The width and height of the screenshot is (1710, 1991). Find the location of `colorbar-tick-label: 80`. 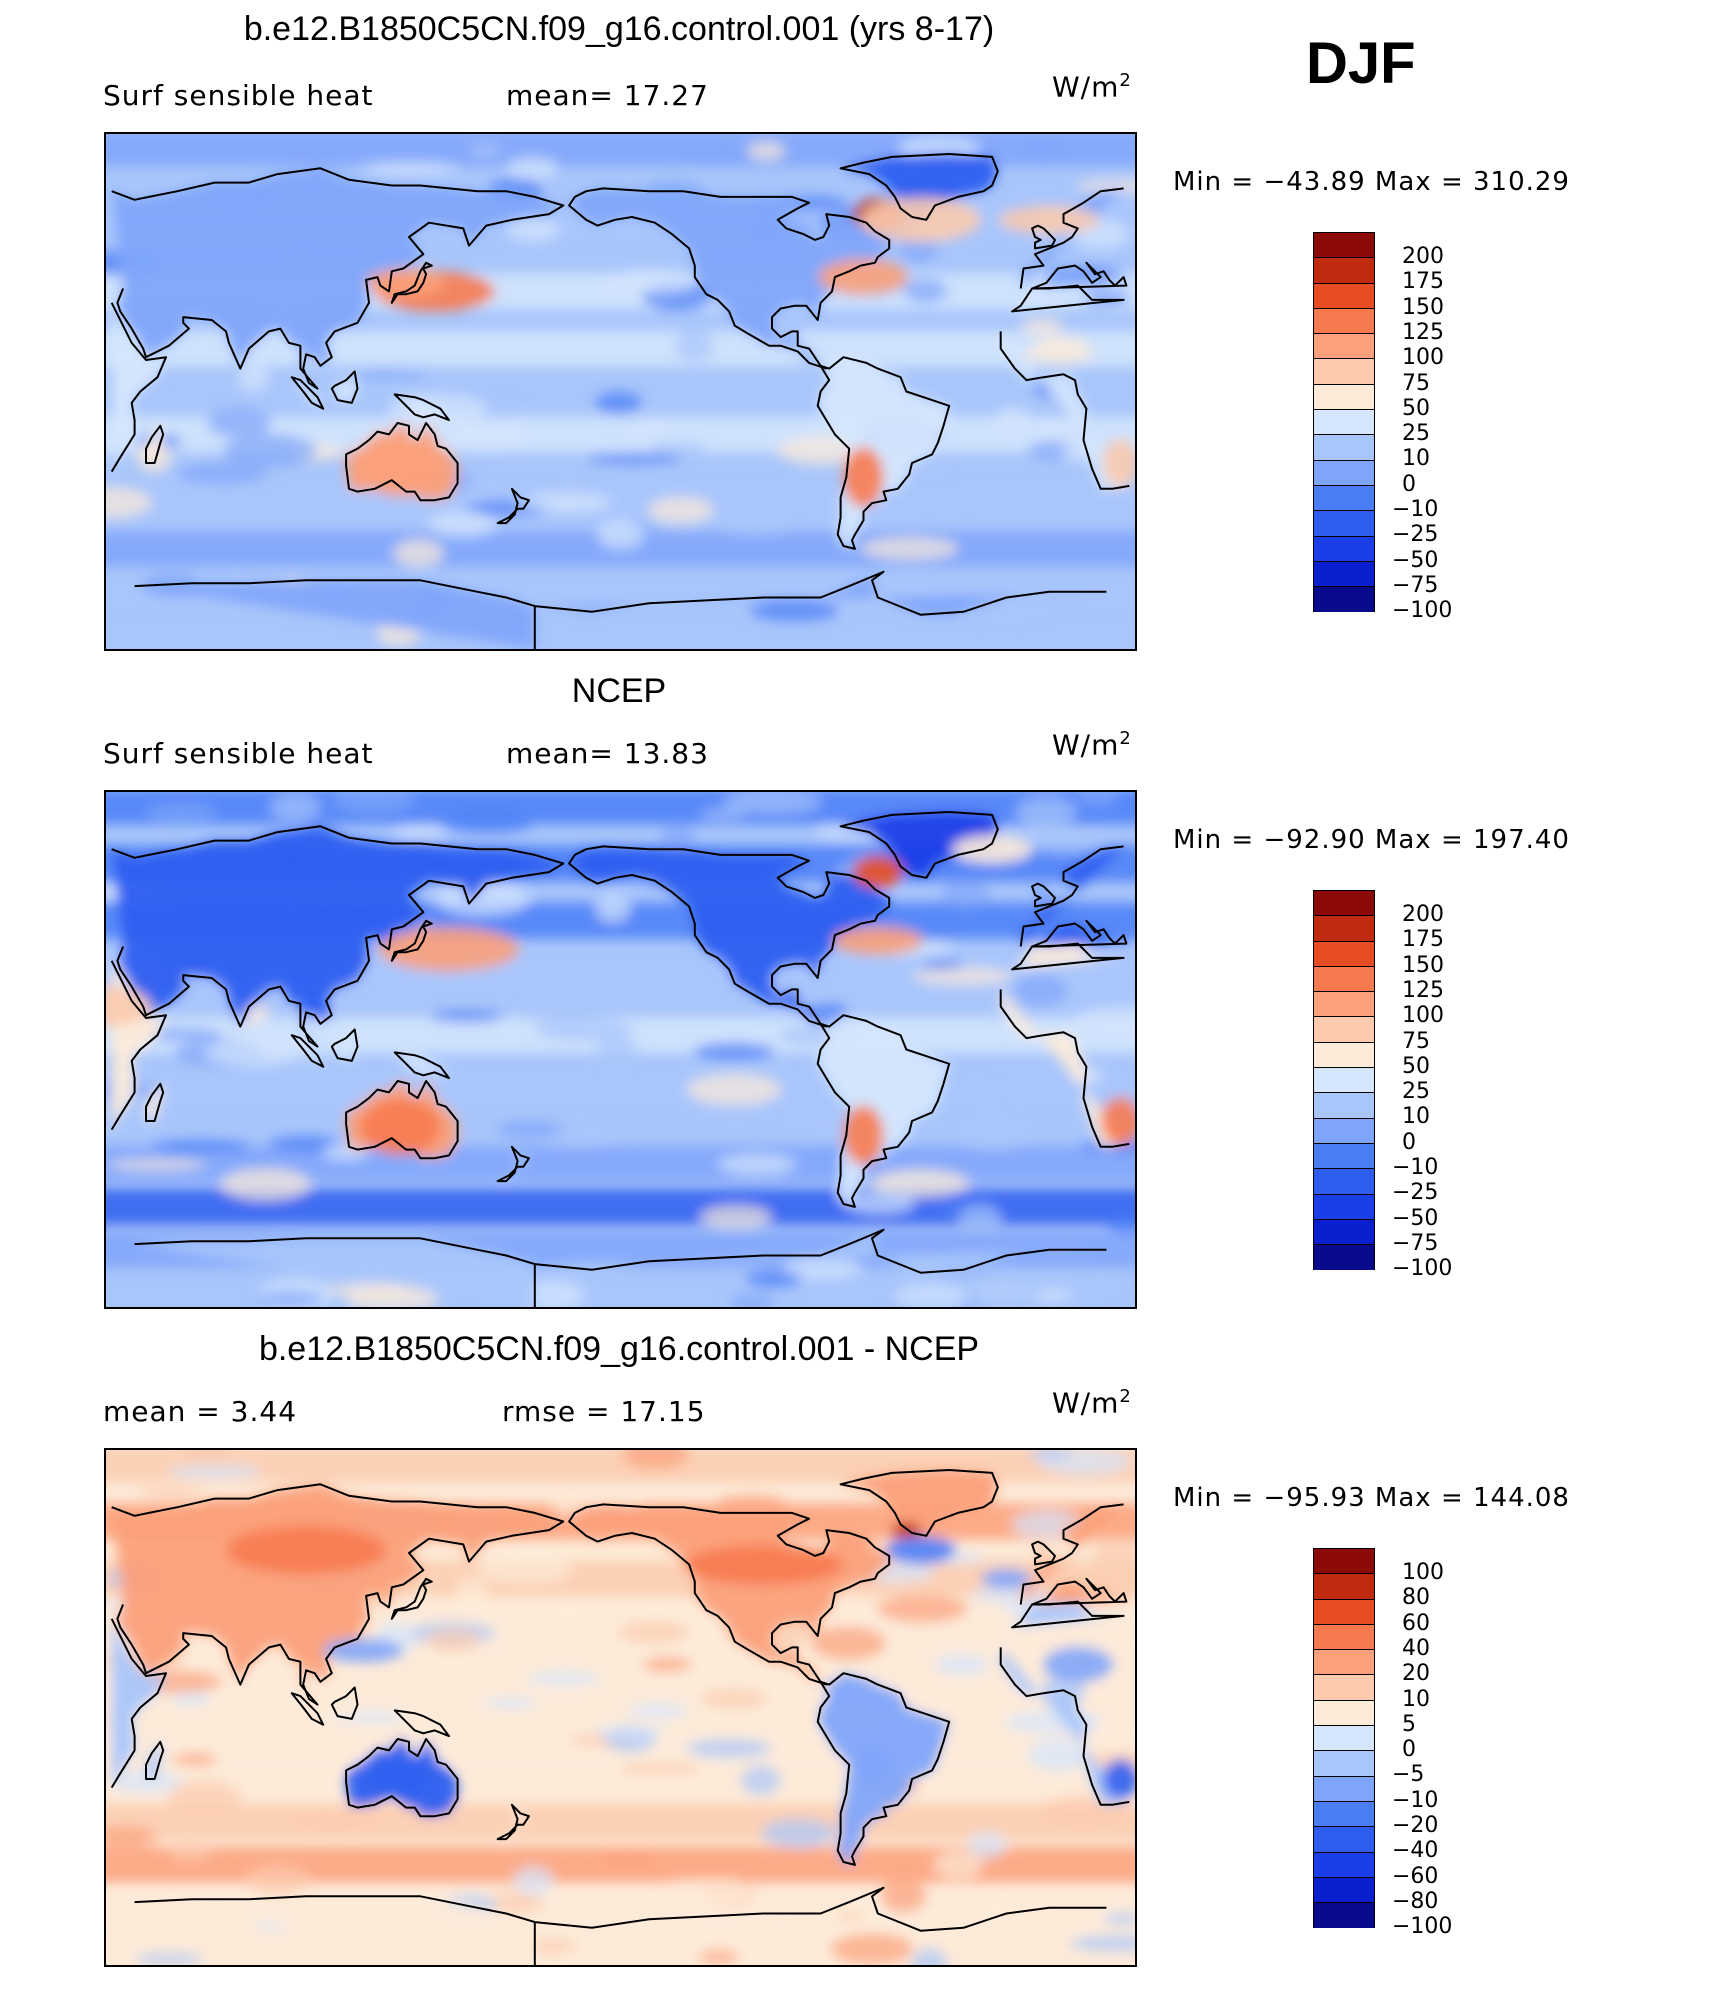

colorbar-tick-label: 80 is located at coordinates (1416, 1598).